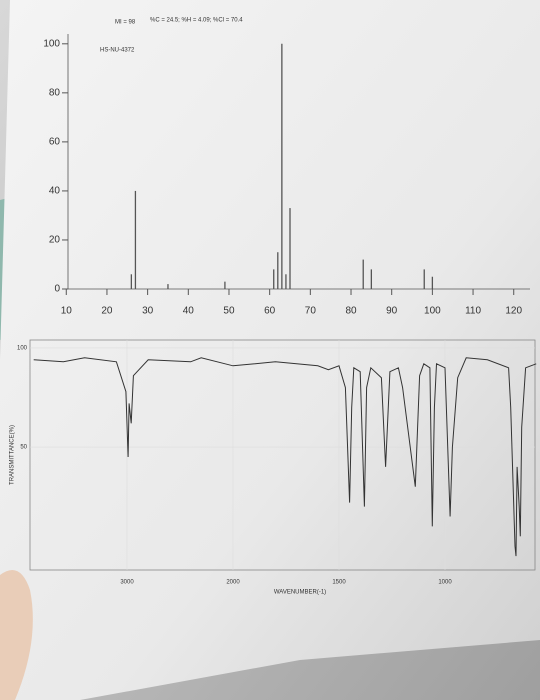 The width and height of the screenshot is (540, 700). What do you see at coordinates (270, 311) in the screenshot?
I see `x-tick-label: 60` at bounding box center [270, 311].